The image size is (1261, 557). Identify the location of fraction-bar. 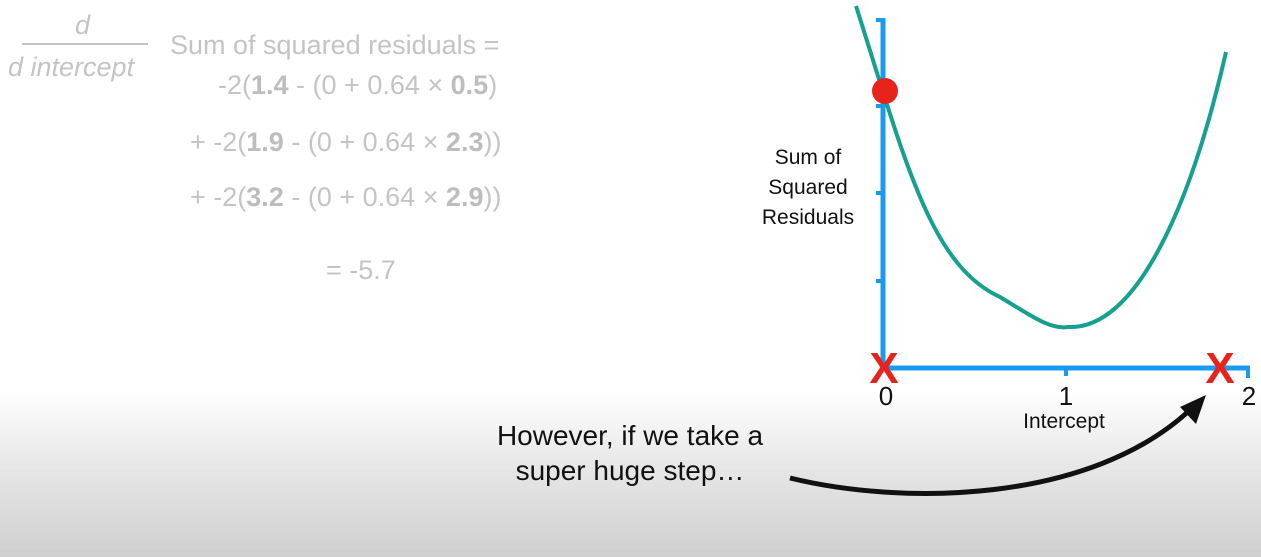
(85, 44).